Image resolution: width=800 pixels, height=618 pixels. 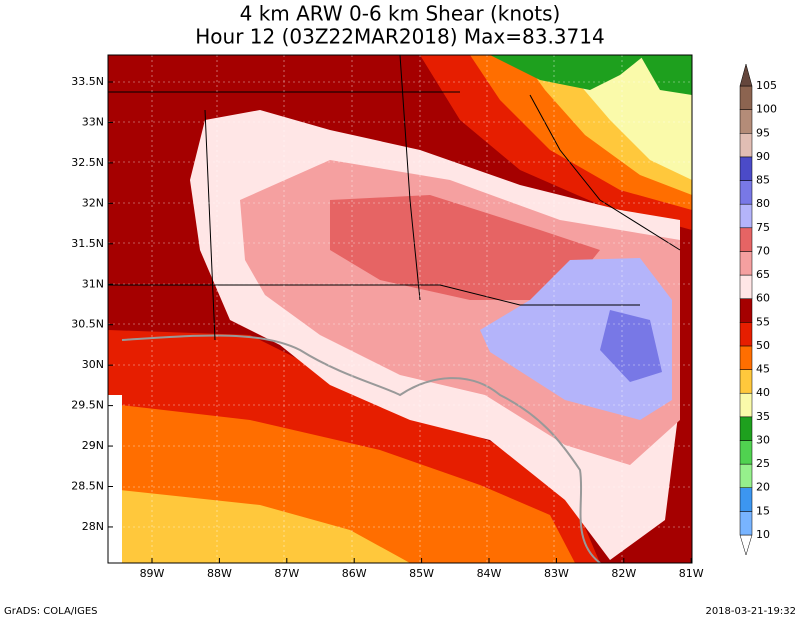 I want to click on lon-label: 87W, so click(x=286, y=573).